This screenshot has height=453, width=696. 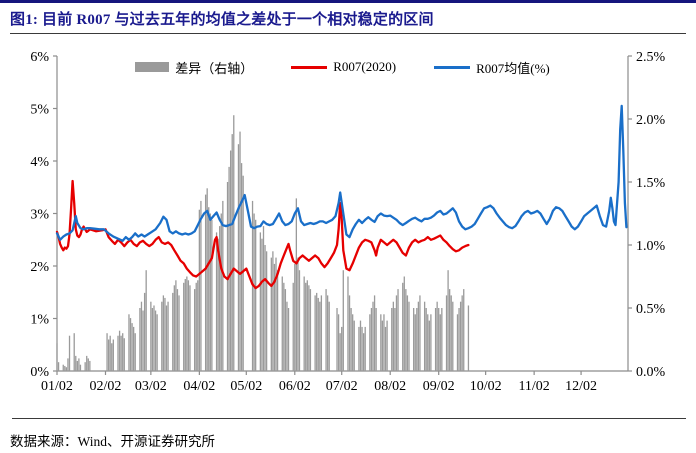 What do you see at coordinates (390, 386) in the screenshot?
I see `x-axis-tick-label: 08/02` at bounding box center [390, 386].